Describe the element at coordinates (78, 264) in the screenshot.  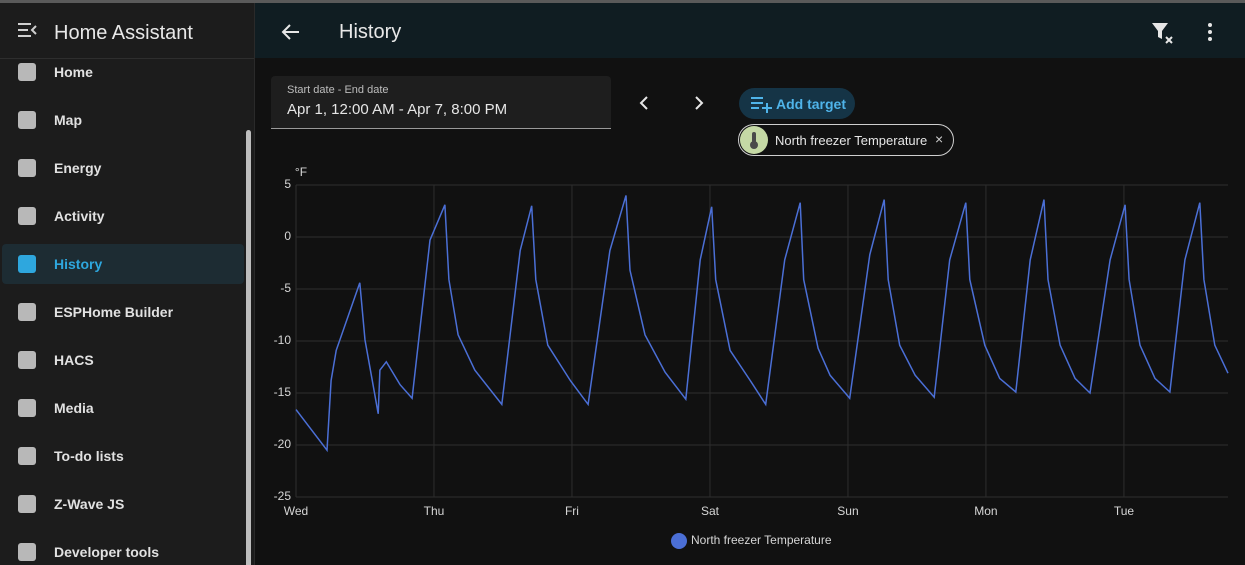
I see `nav-label: History` at that location.